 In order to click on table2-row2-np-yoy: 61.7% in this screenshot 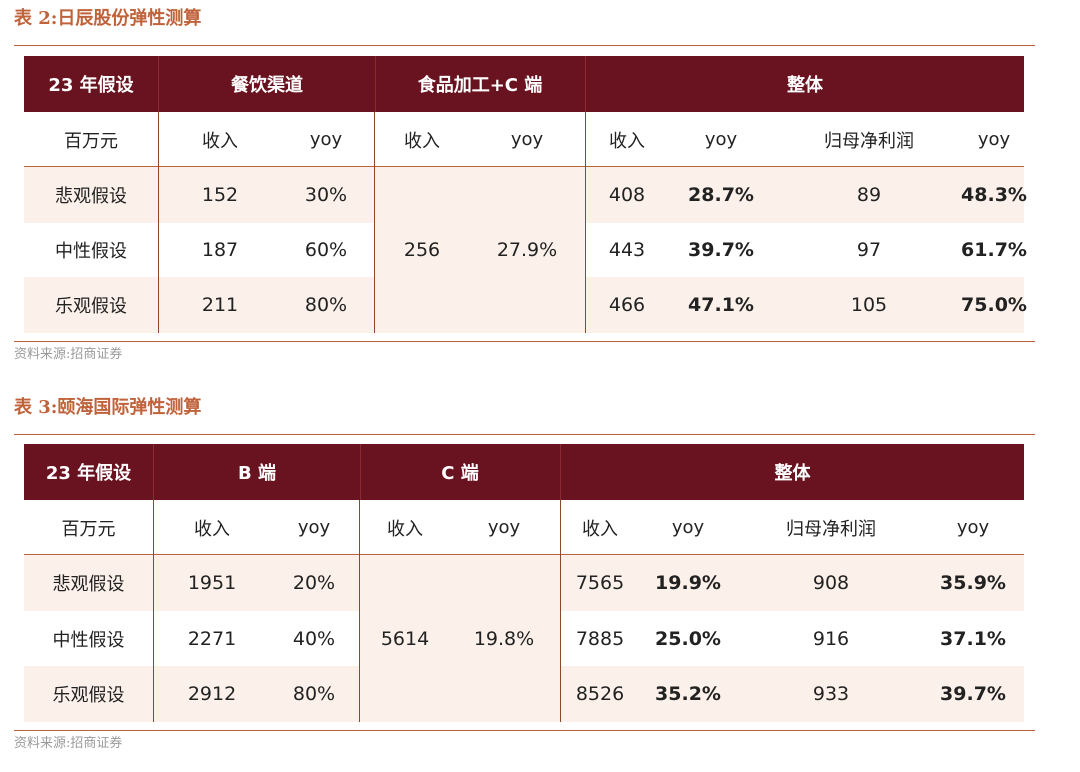, I will do `click(994, 250)`.